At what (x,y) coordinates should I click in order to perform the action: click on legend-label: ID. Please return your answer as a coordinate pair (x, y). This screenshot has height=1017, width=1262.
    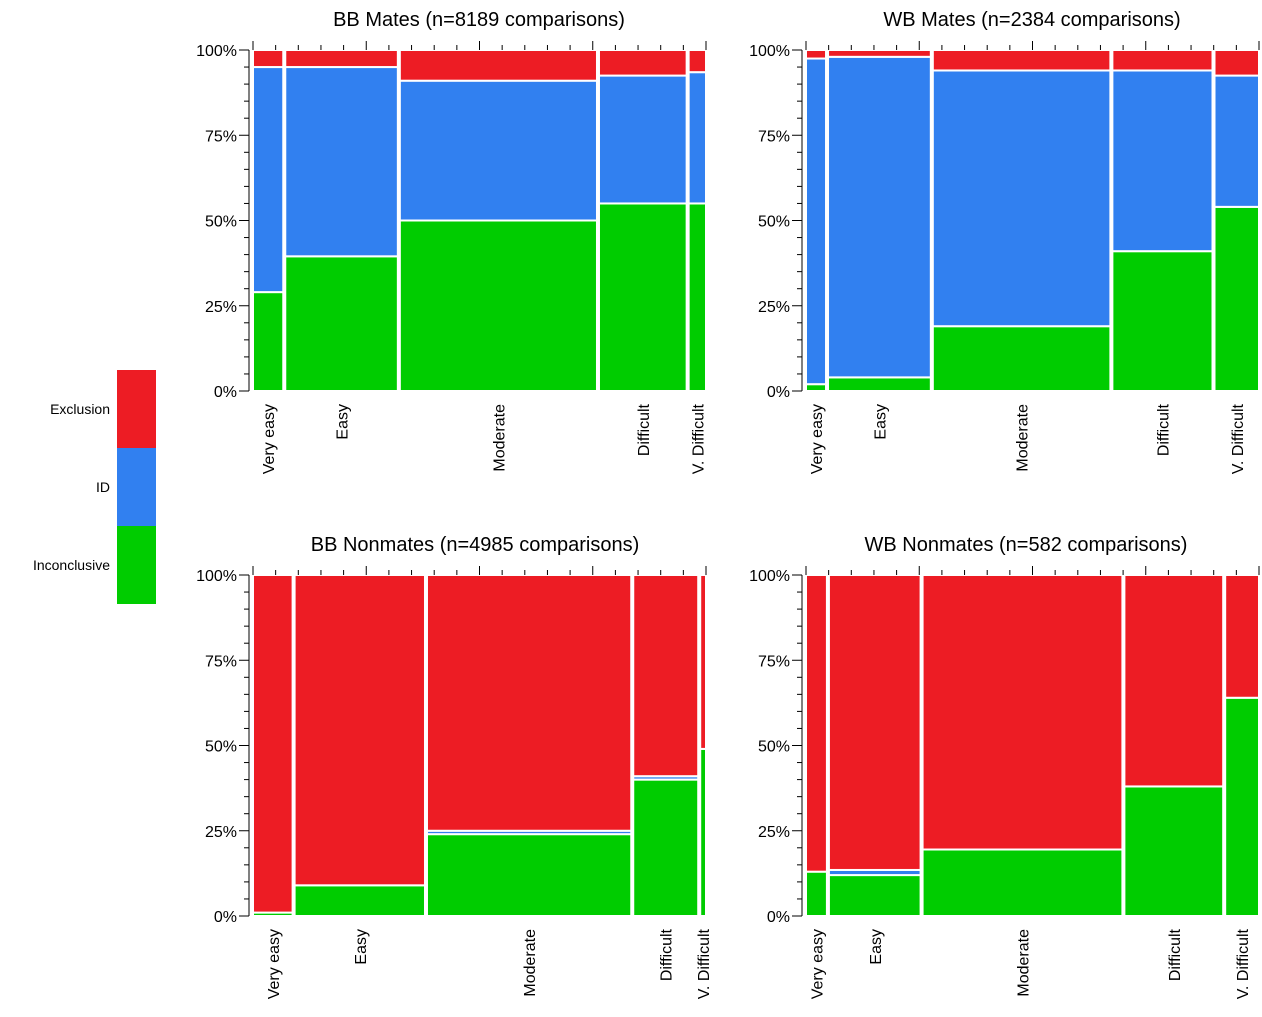
    Looking at the image, I should click on (103, 487).